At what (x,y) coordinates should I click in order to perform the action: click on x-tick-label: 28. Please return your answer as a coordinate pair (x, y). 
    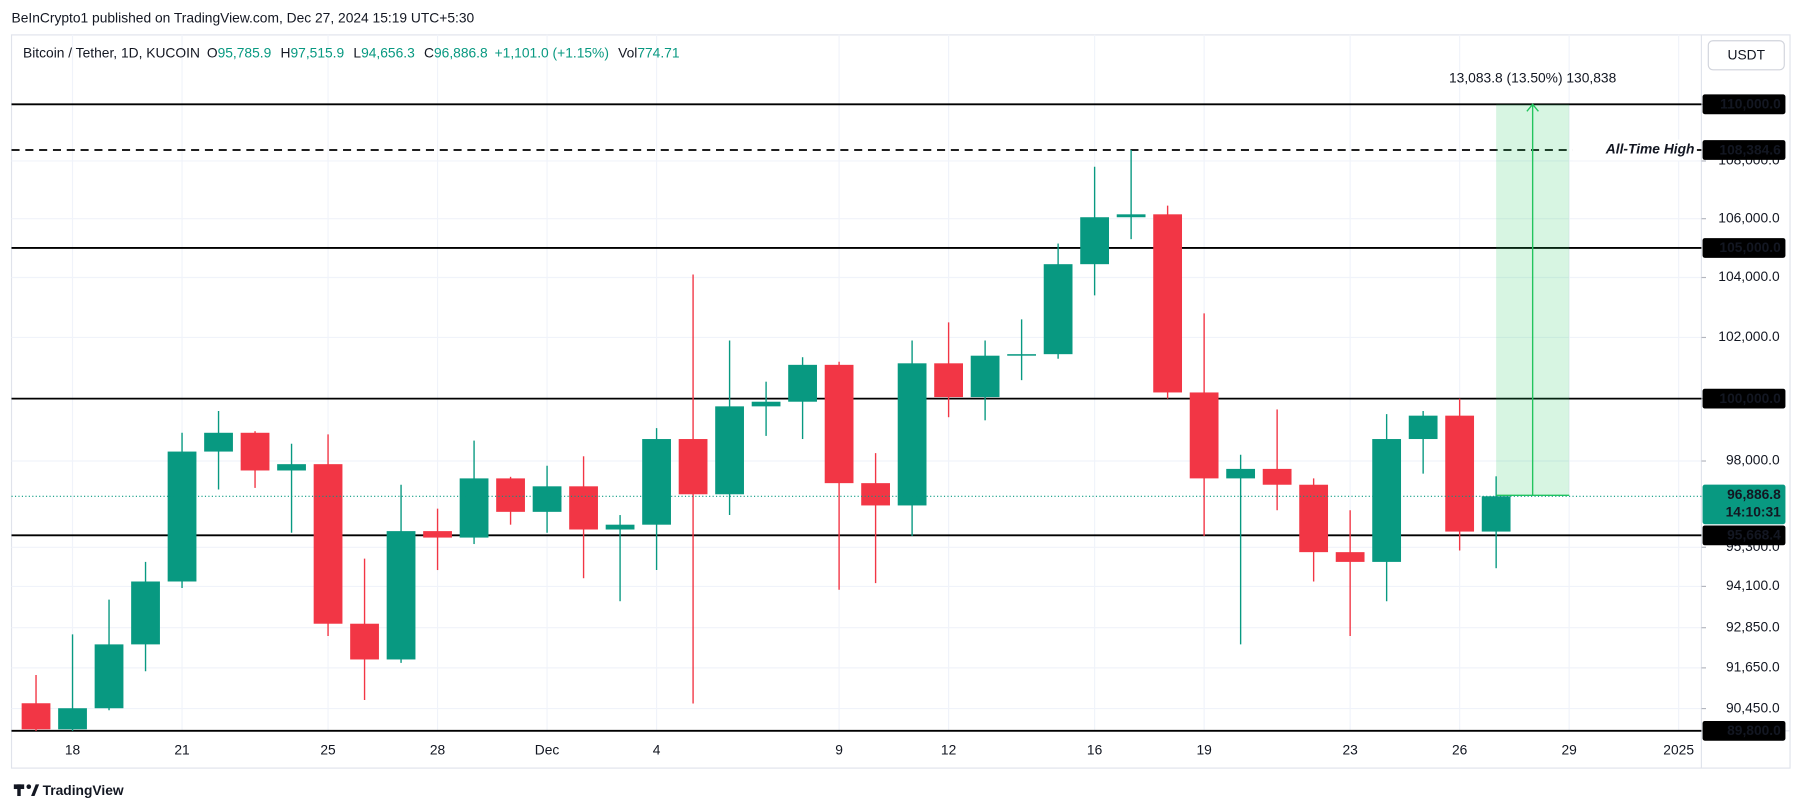
    Looking at the image, I should click on (438, 749).